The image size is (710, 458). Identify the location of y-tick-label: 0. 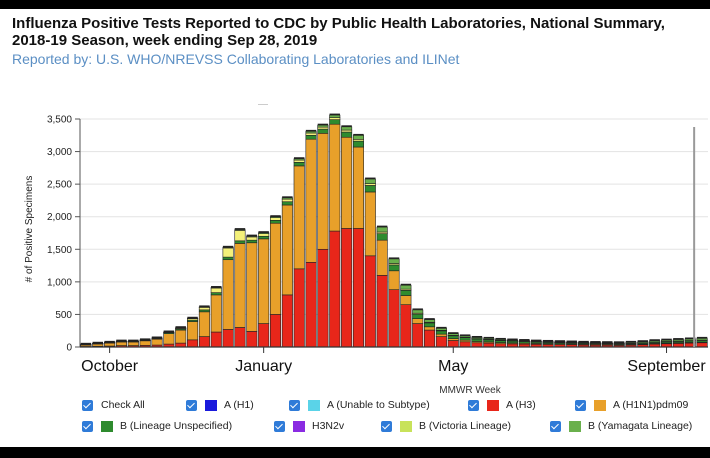
(69, 348).